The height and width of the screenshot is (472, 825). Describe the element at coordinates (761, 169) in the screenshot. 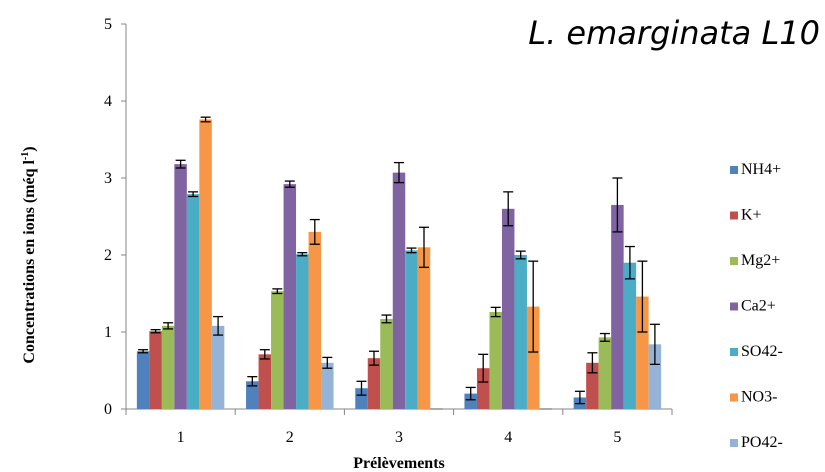

I see `legend-label: NH4+` at that location.